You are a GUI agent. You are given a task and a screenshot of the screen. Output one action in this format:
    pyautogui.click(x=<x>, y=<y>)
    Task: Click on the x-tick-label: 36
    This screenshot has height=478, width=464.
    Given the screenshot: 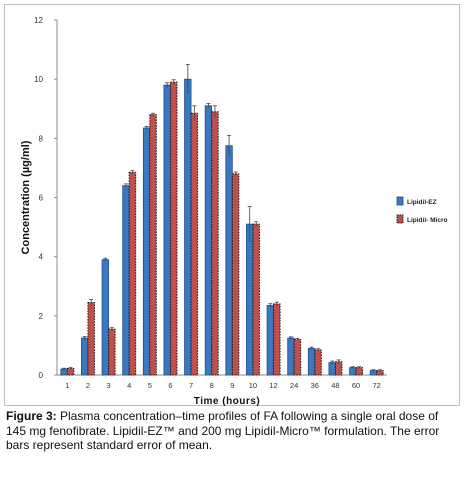 What is the action you would take?
    pyautogui.click(x=315, y=385)
    